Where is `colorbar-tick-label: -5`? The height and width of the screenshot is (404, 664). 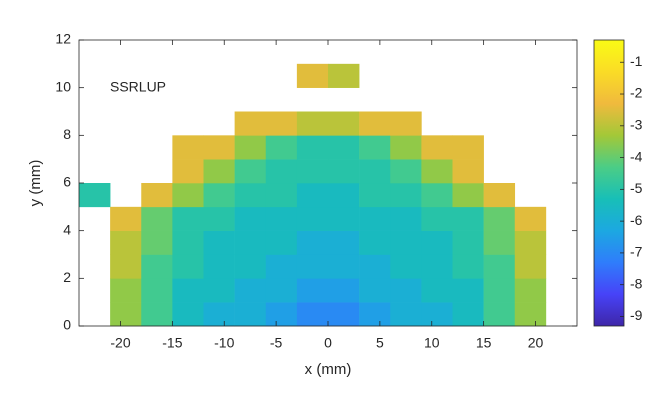 colorbar-tick-label: -5 is located at coordinates (636, 188).